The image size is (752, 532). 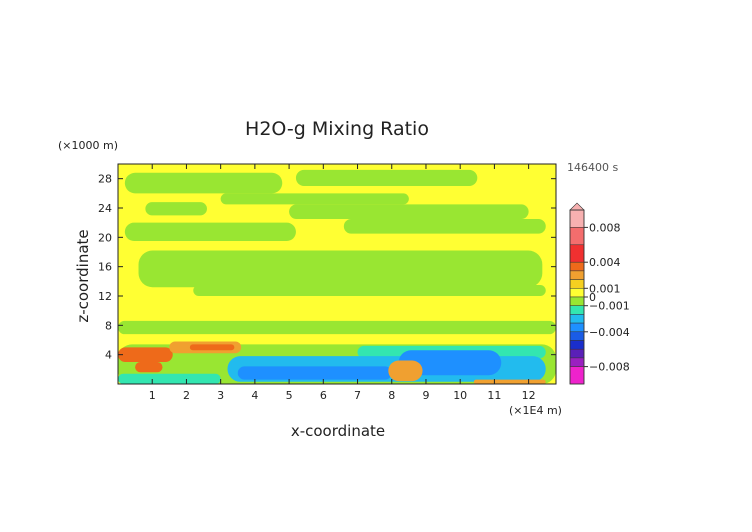 What do you see at coordinates (592, 167) in the screenshot?
I see `time-label: 146400 s` at bounding box center [592, 167].